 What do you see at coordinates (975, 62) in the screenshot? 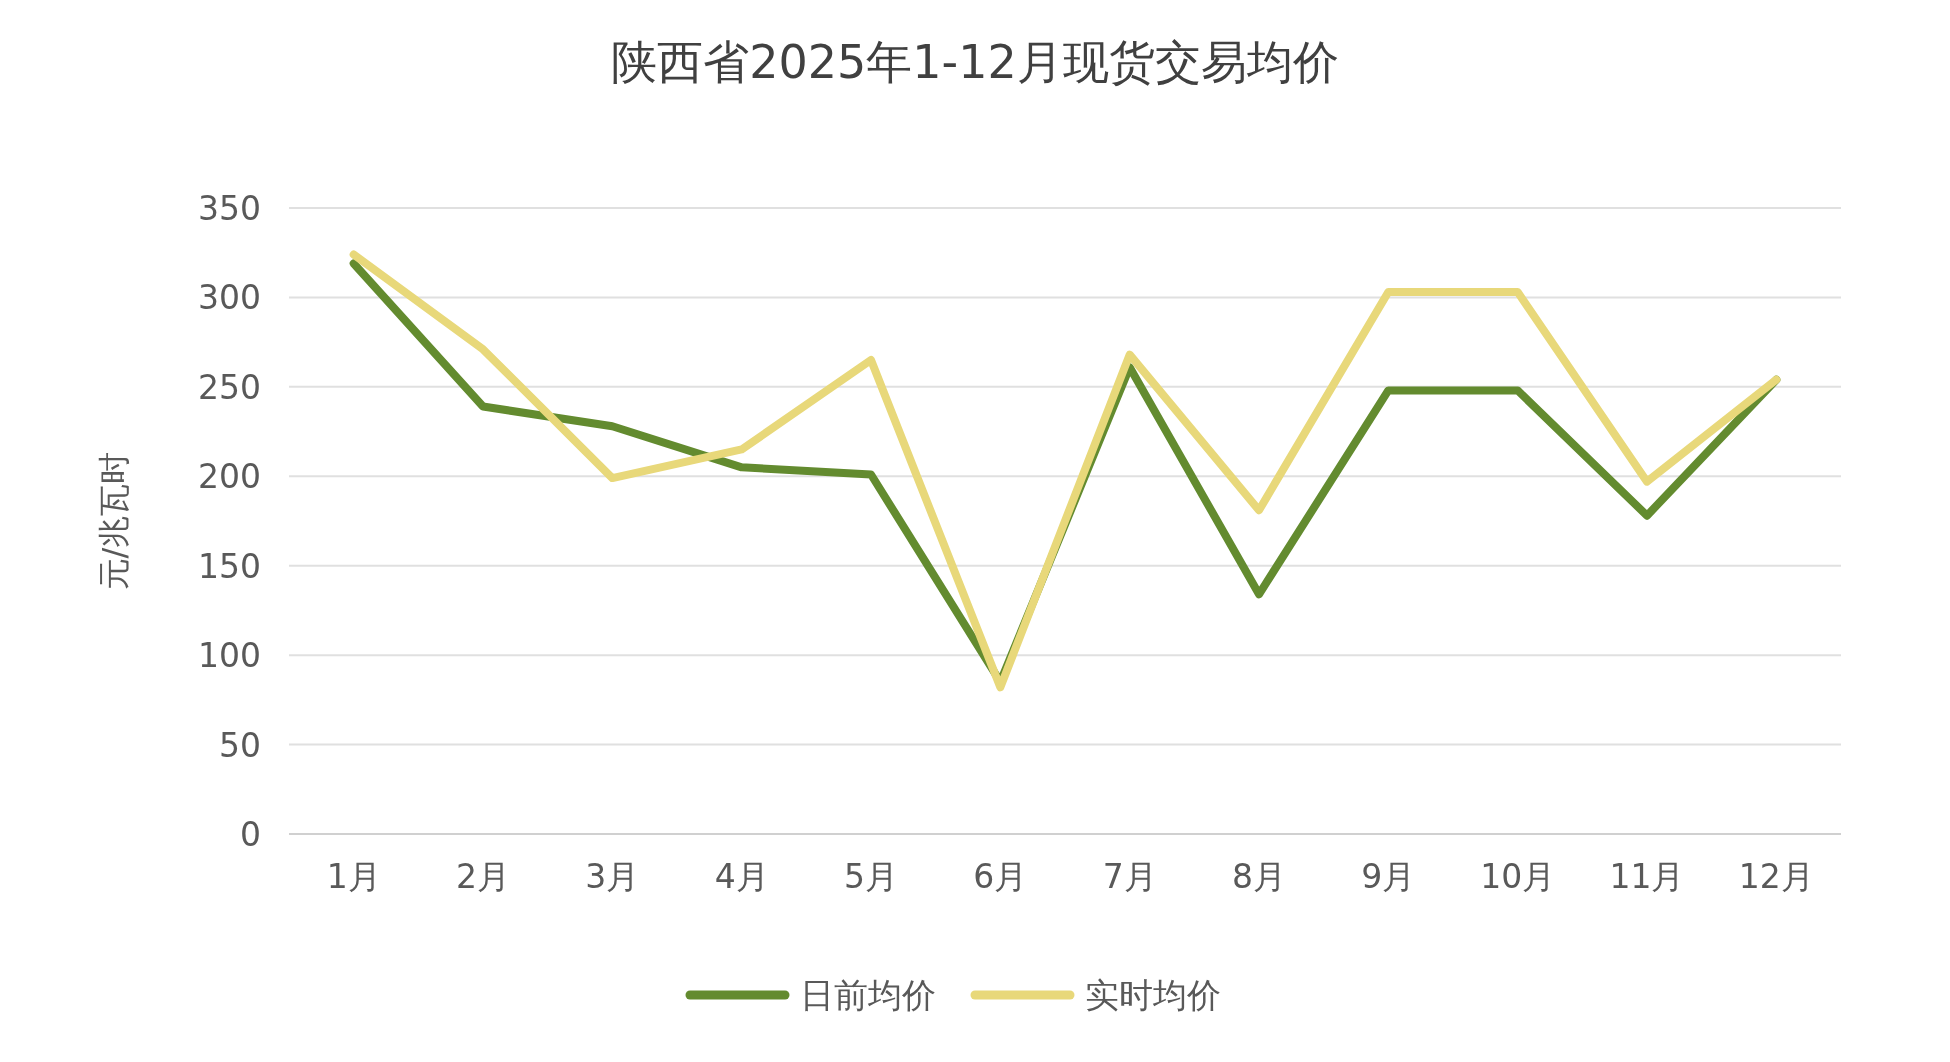
I see `chart-title: 陕西省2025年1-12月现货交易均价` at bounding box center [975, 62].